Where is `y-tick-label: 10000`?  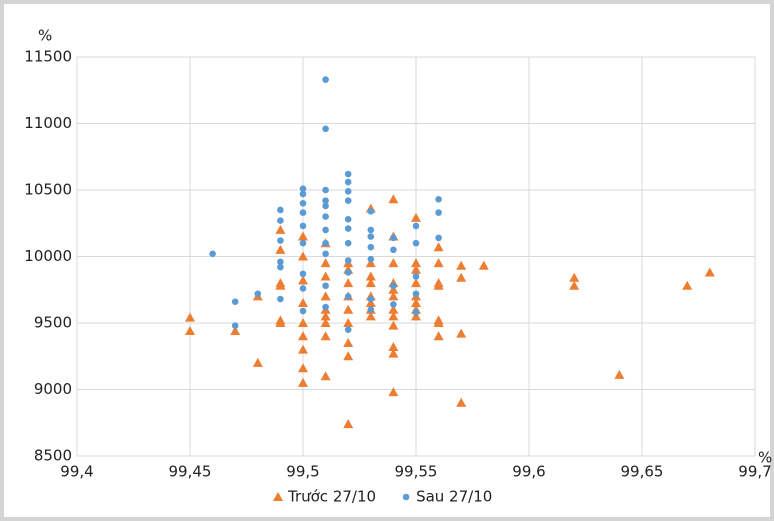 y-tick-label: 10000 is located at coordinates (48, 256).